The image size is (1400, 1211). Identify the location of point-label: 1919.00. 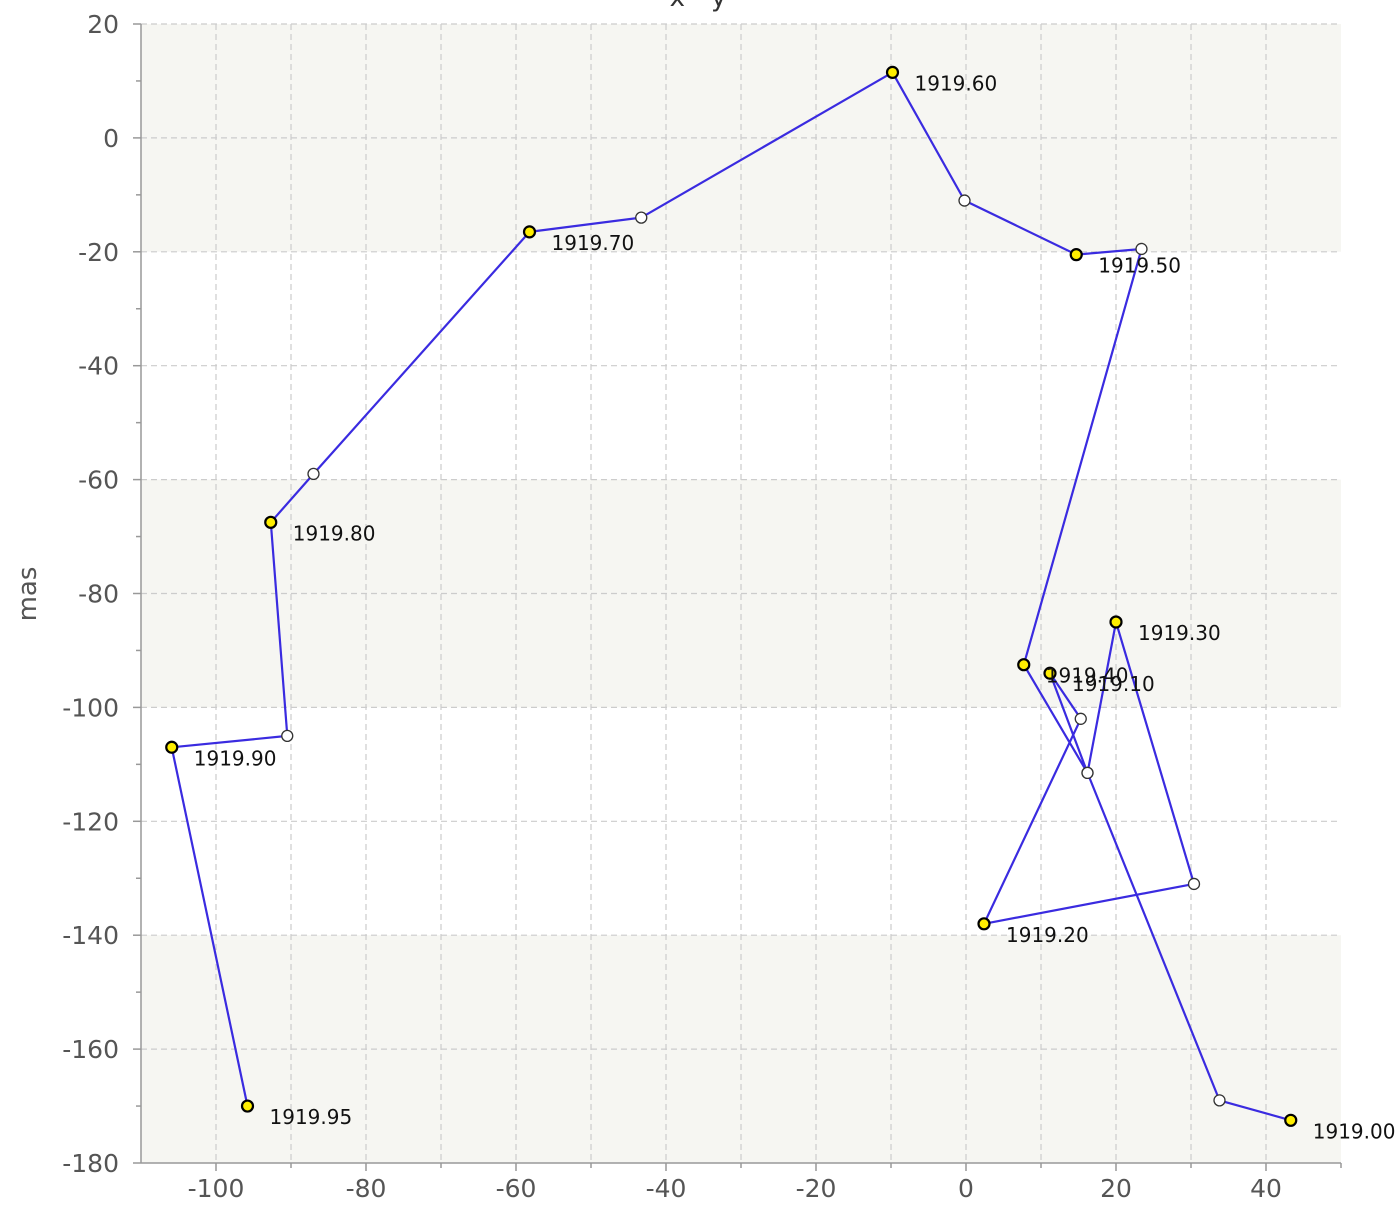
(1354, 1131).